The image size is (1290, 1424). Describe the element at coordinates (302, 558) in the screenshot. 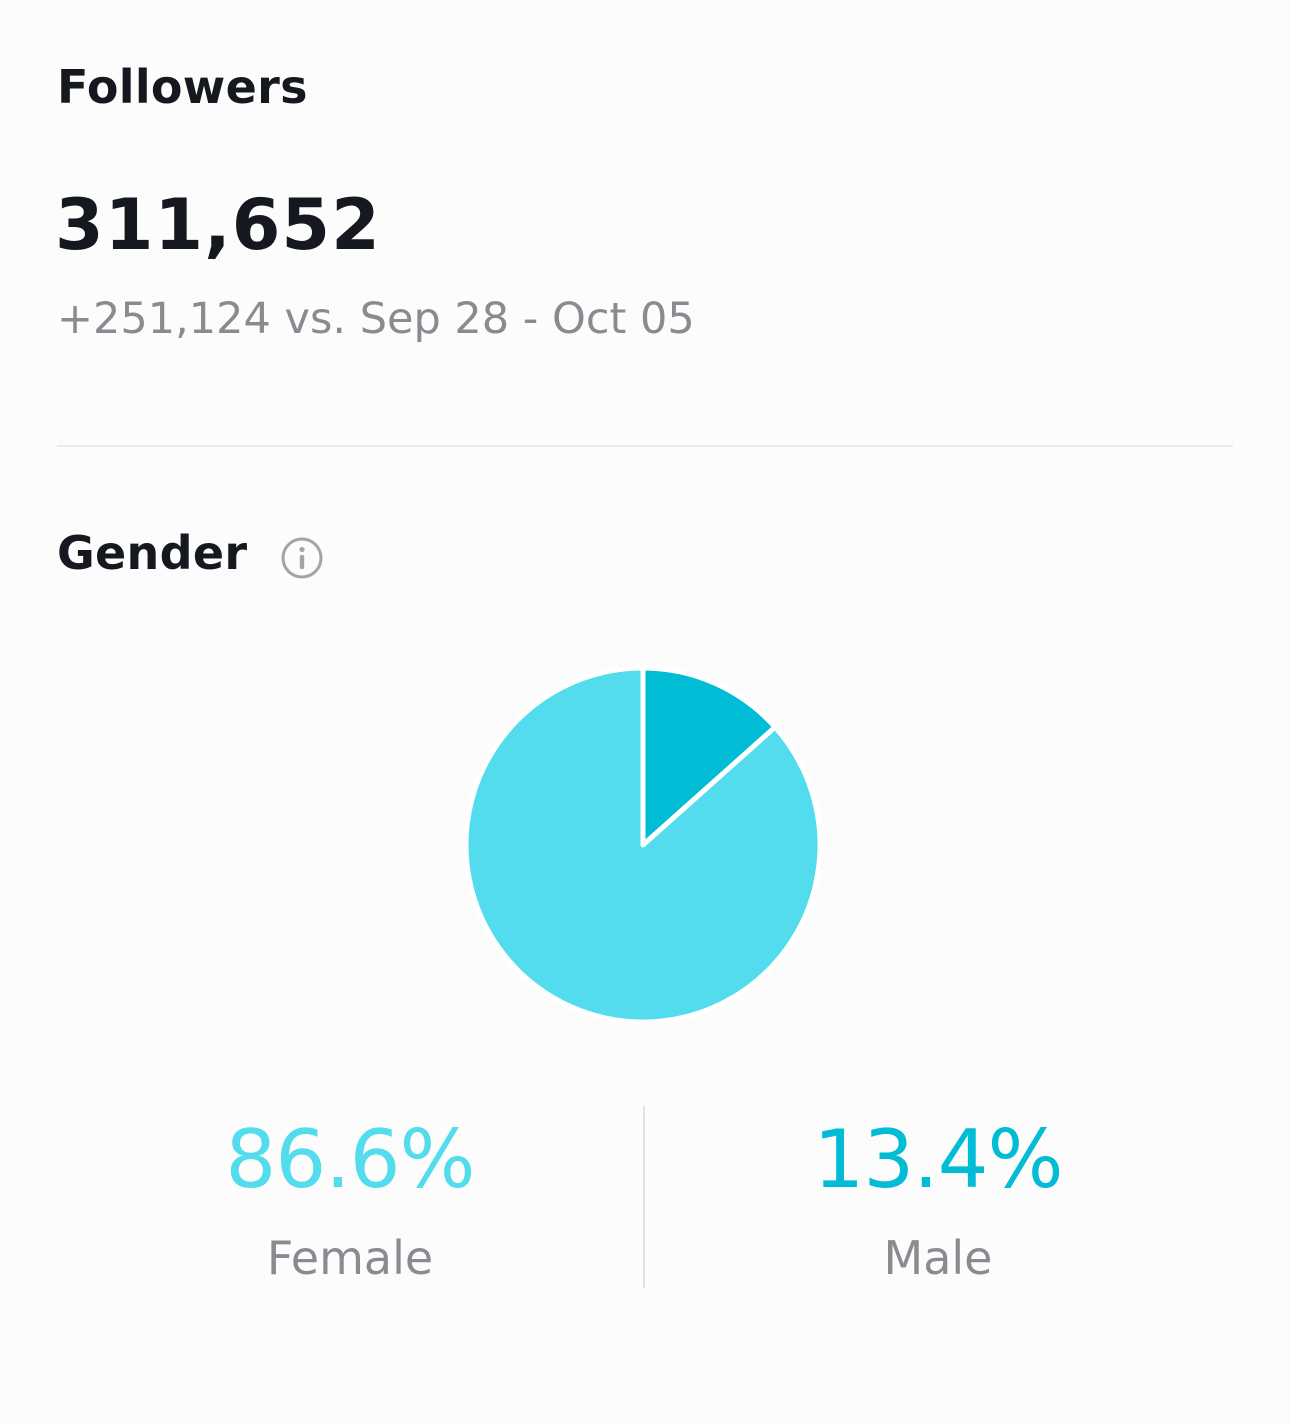

I see `info-circle-icon` at that location.